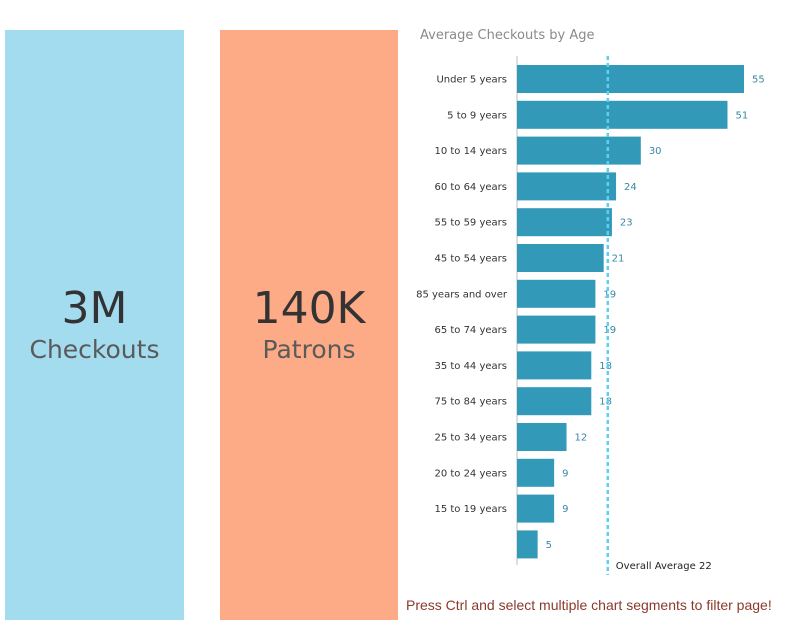 The width and height of the screenshot is (799, 627). Describe the element at coordinates (549, 545) in the screenshot. I see `data-label: 5` at that location.